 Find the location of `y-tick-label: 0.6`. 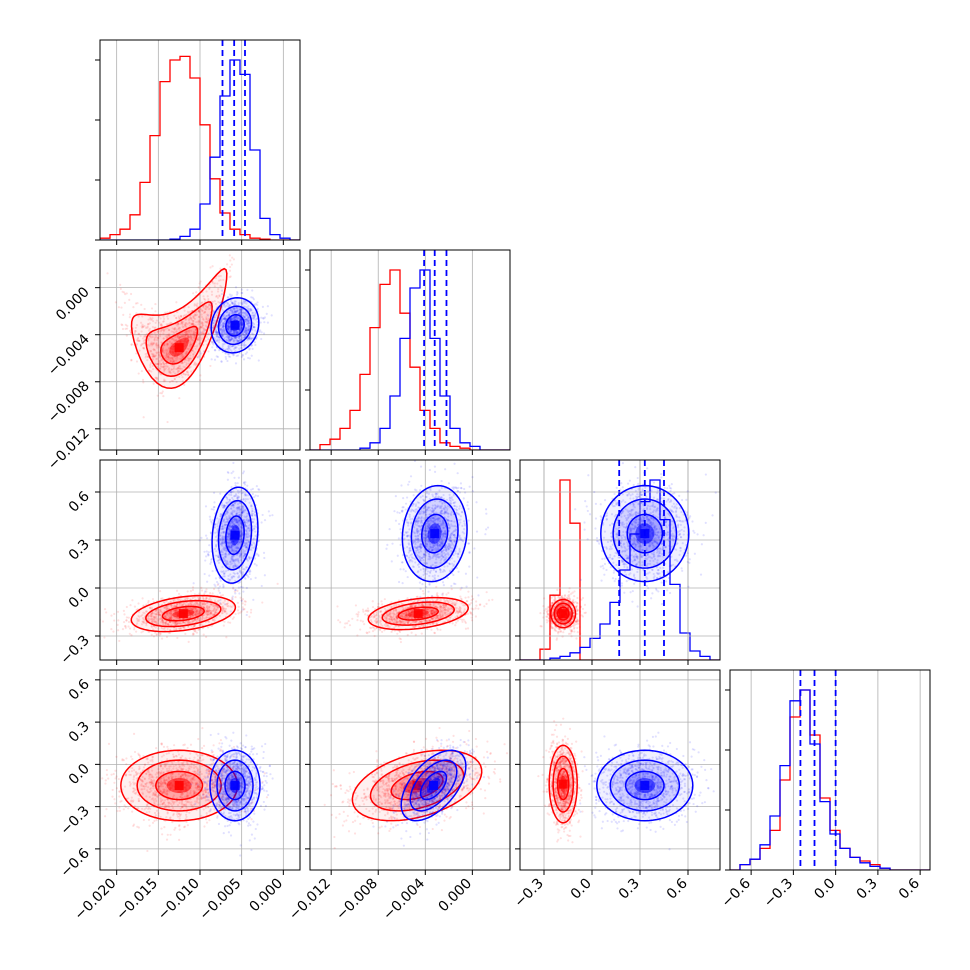

y-tick-label: 0.6 is located at coordinates (79, 501).